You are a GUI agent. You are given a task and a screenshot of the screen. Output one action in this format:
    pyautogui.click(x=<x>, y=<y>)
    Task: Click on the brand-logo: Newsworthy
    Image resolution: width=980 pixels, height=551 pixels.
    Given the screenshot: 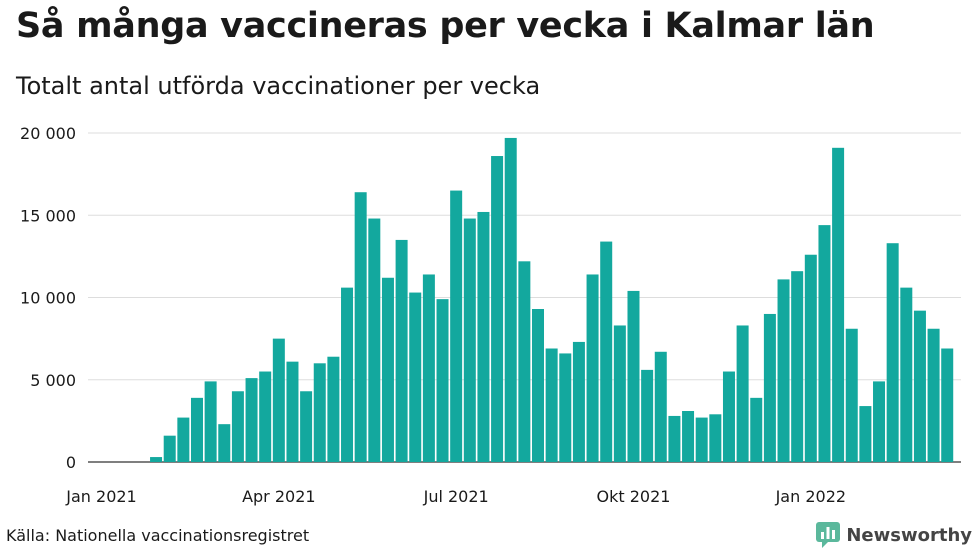 What is the action you would take?
    pyautogui.click(x=894, y=535)
    